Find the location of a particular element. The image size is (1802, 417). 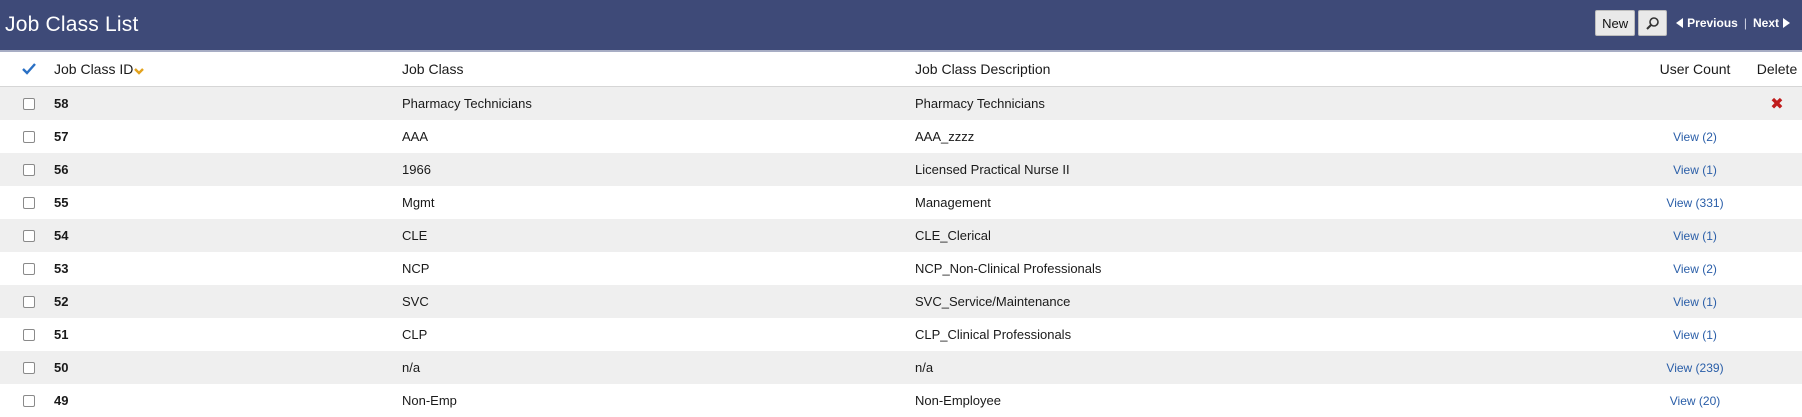

cell-id: 50 is located at coordinates (61, 367).